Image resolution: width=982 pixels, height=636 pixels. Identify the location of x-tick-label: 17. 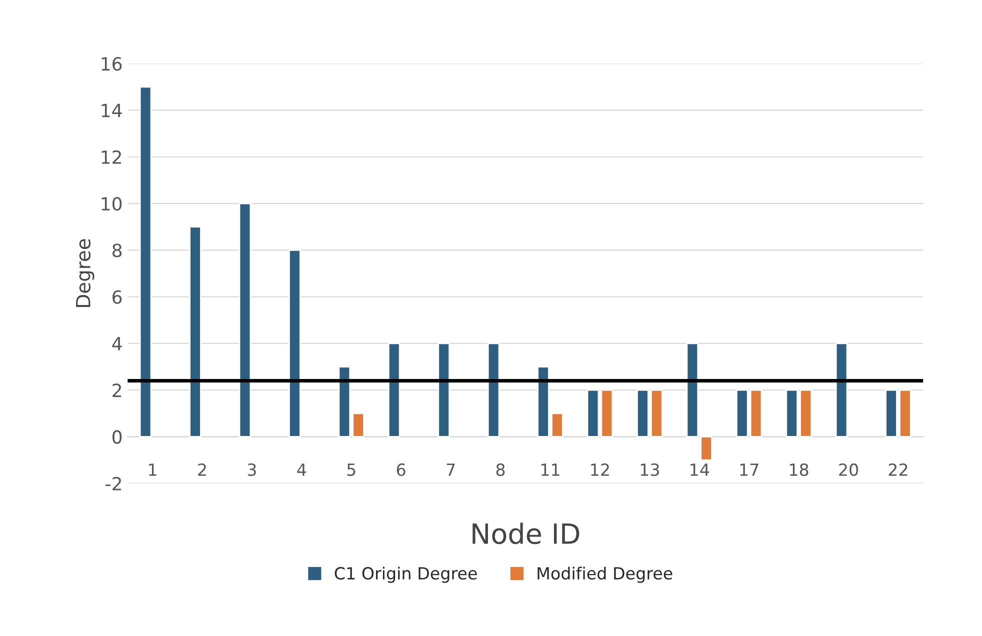
(749, 470).